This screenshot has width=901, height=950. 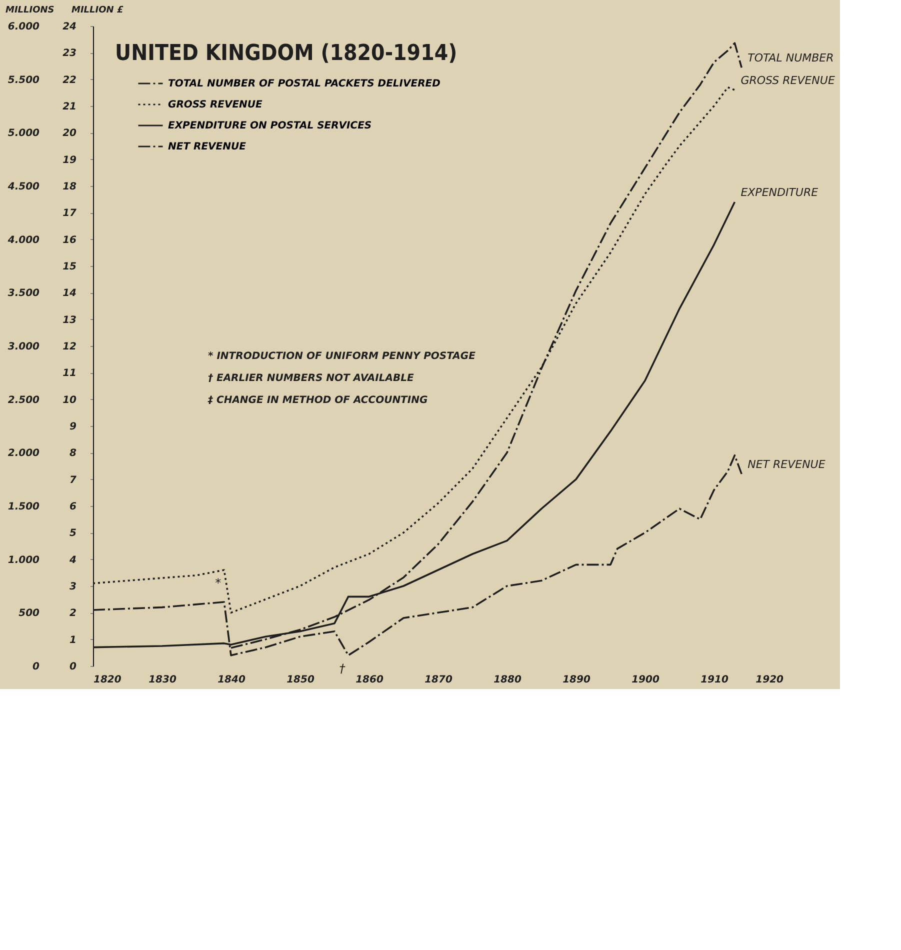 What do you see at coordinates (215, 105) in the screenshot?
I see `legend-label: GROSS REVENUE` at bounding box center [215, 105].